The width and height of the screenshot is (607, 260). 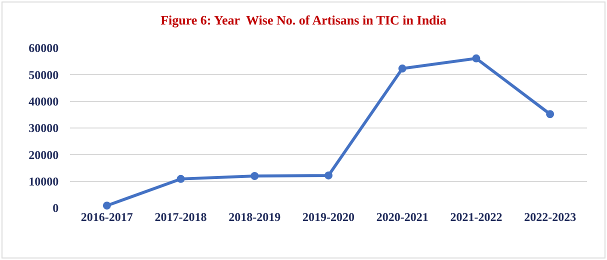 What do you see at coordinates (55, 208) in the screenshot?
I see `y-tick-label: 0` at bounding box center [55, 208].